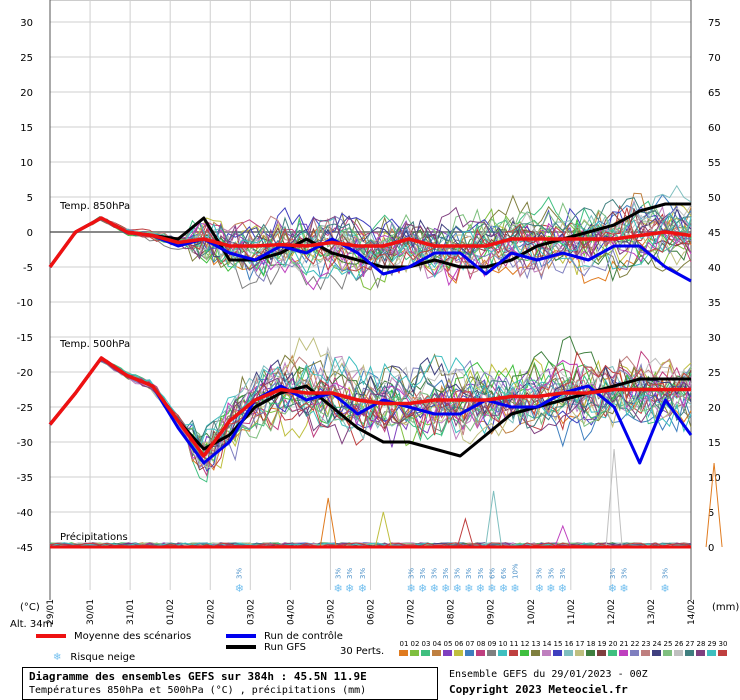 This screenshot has height=700, width=740. Describe the element at coordinates (30, 198) in the screenshot. I see `y-left-tick-label: 5` at that location.